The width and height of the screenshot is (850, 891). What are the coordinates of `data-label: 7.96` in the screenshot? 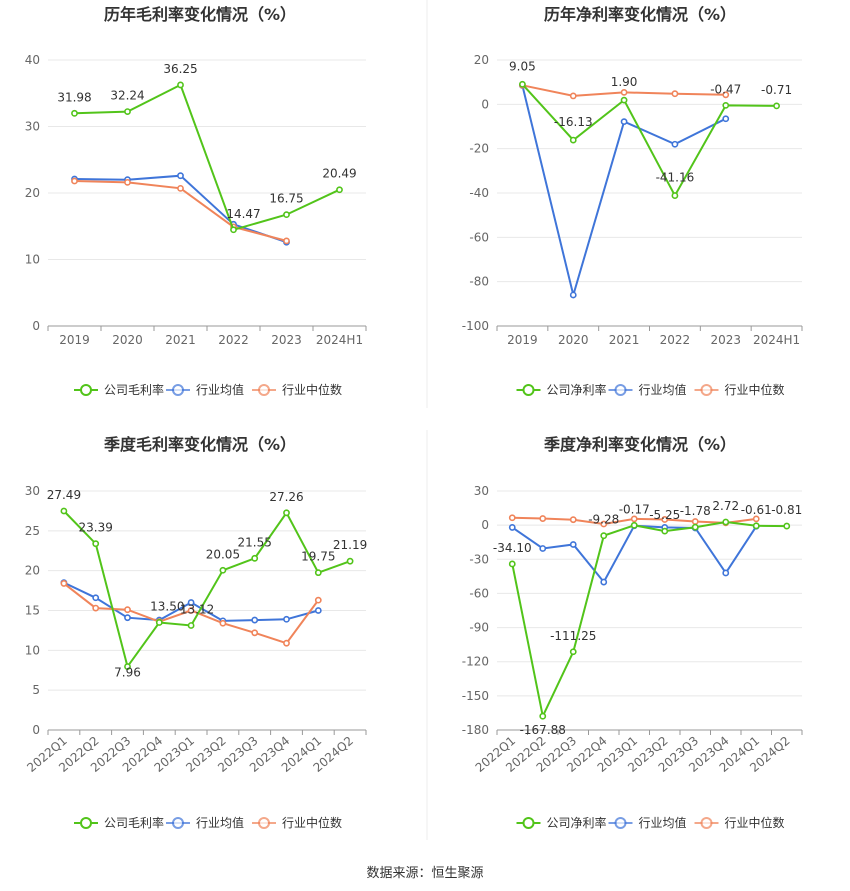 It's located at (127, 673).